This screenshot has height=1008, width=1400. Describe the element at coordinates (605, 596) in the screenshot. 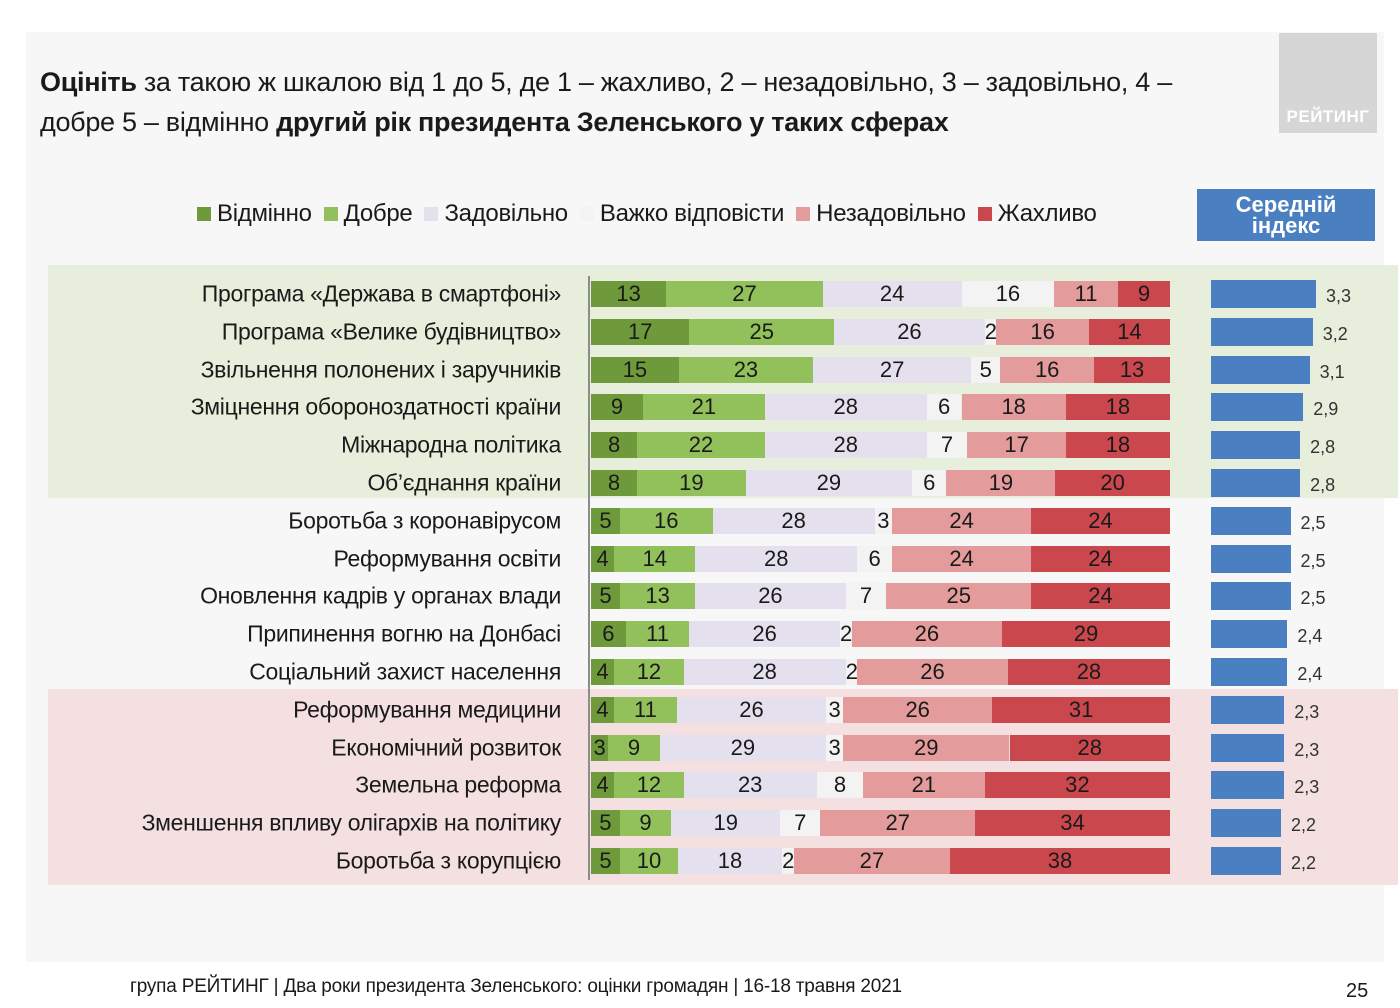

I see `bar-segment-excellent: 5` at that location.